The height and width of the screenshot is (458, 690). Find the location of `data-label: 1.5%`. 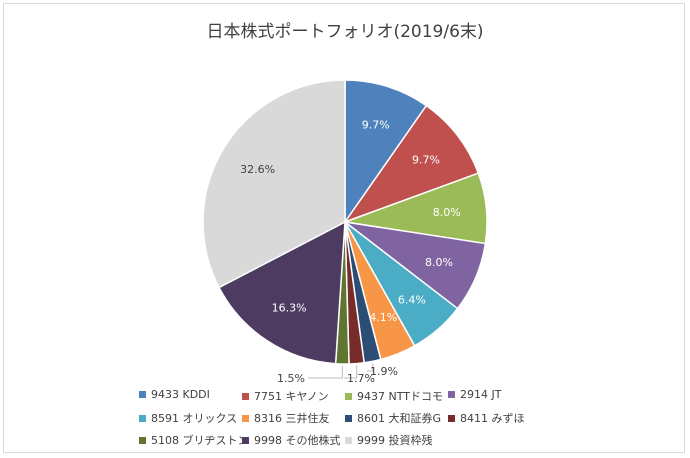

data-label: 1.5% is located at coordinates (291, 378).